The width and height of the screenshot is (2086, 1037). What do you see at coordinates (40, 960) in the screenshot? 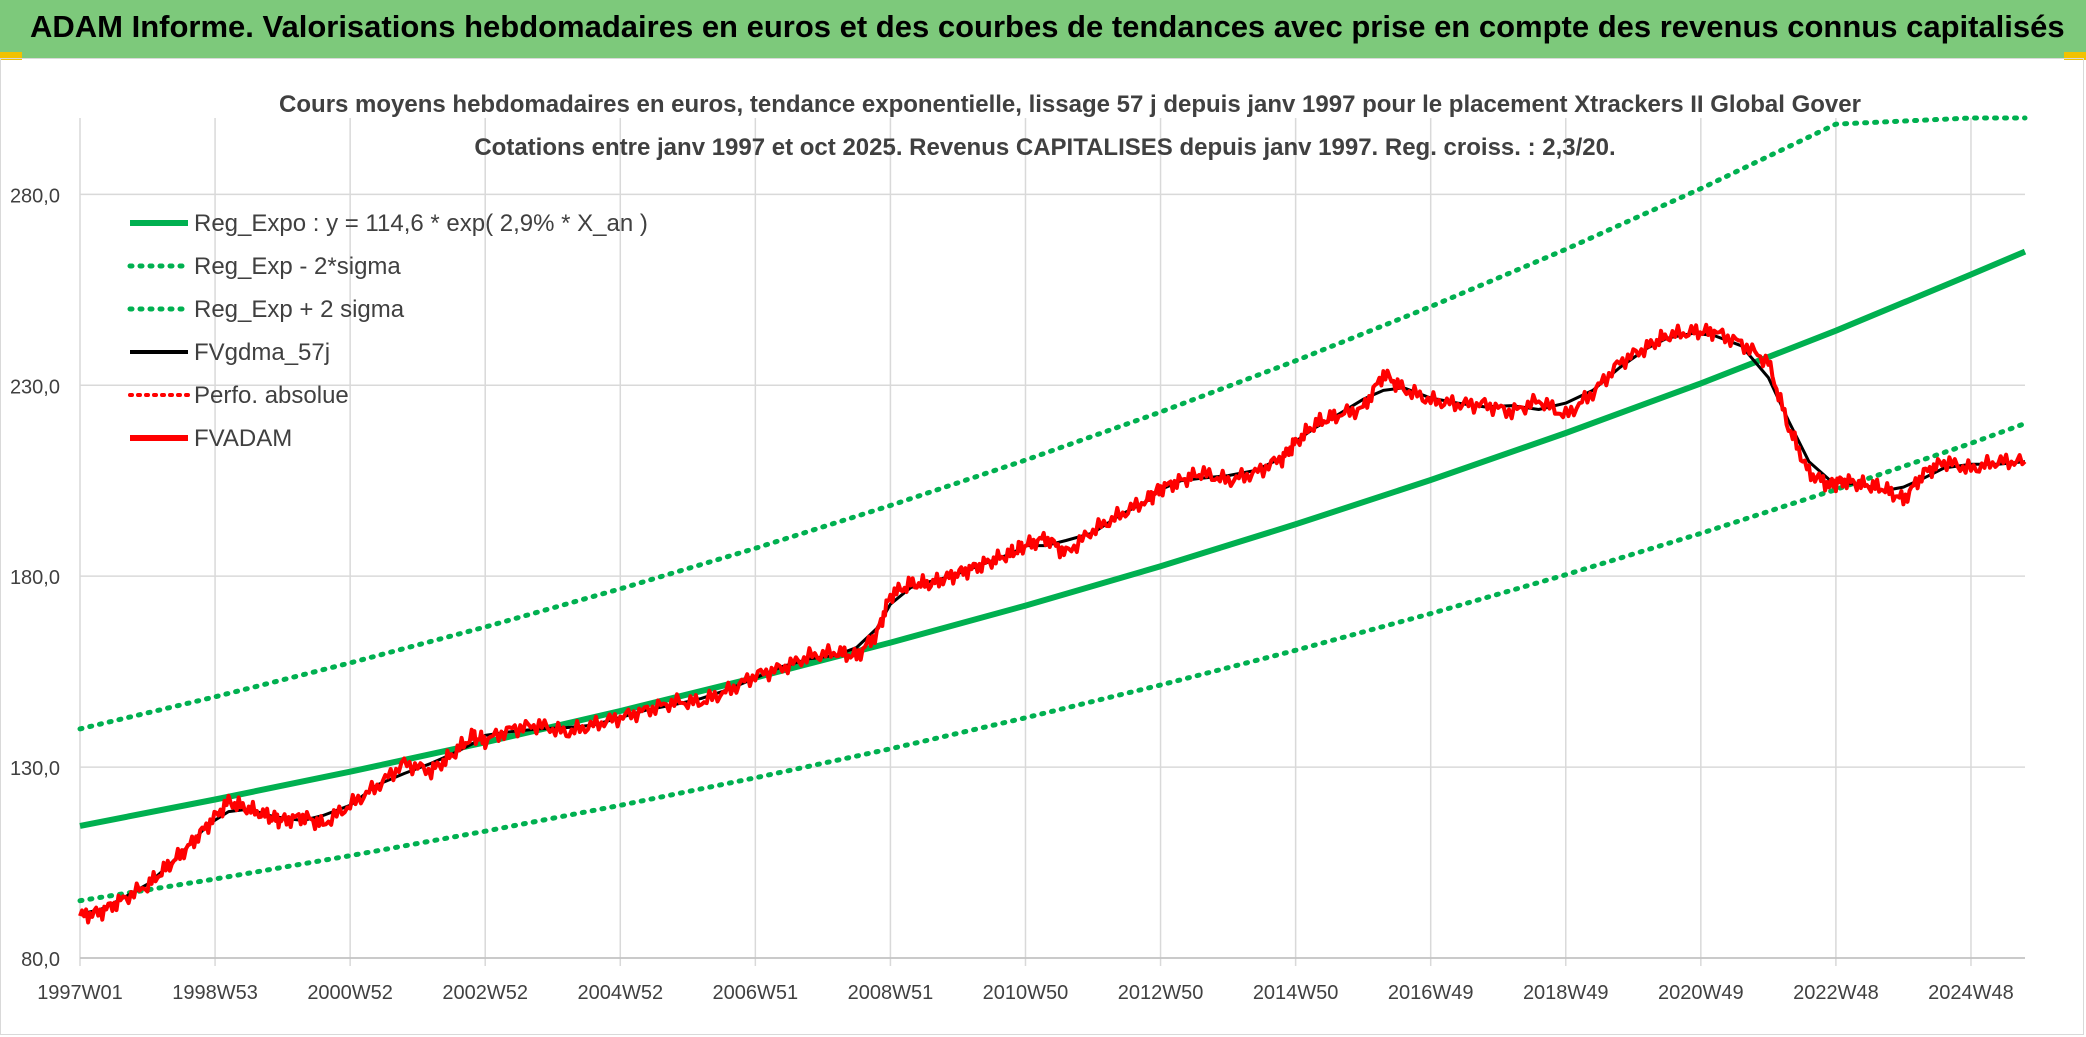
I see `y-tick-label: 80,0` at bounding box center [40, 960].